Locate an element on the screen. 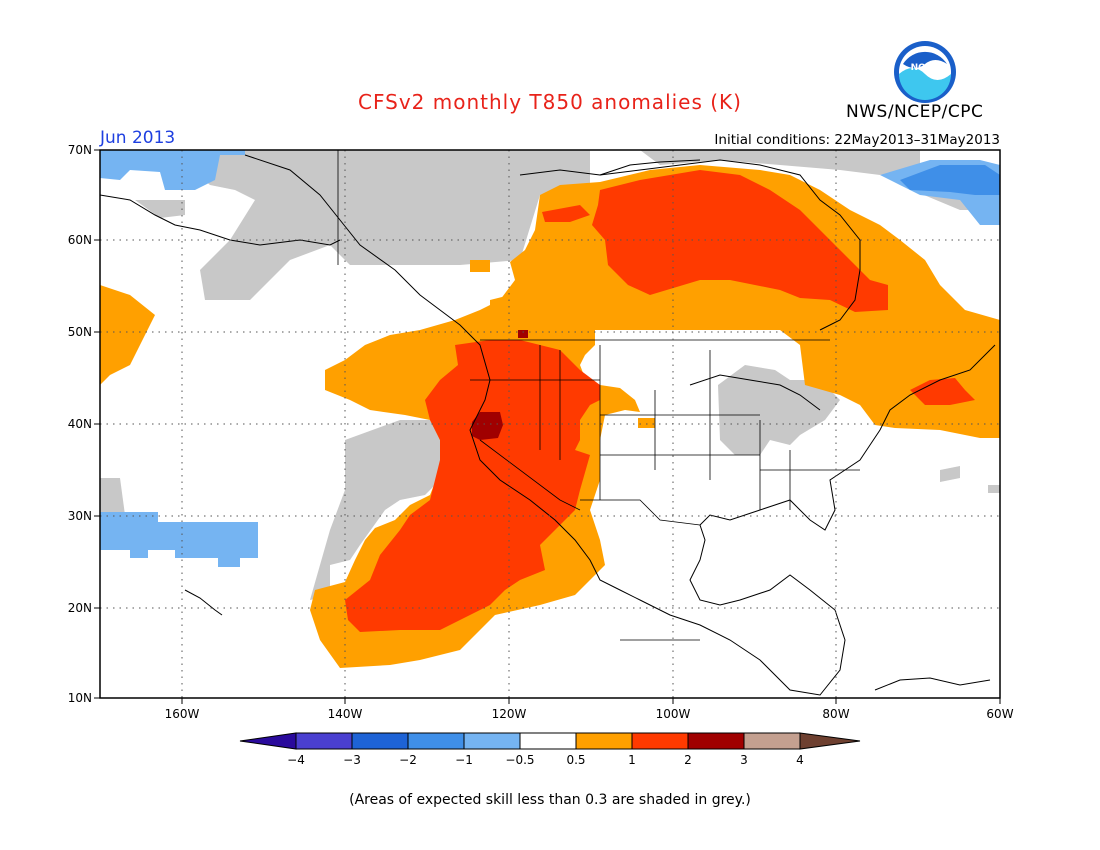 This screenshot has height=850, width=1100. colorbar-label: −1 is located at coordinates (464, 760).